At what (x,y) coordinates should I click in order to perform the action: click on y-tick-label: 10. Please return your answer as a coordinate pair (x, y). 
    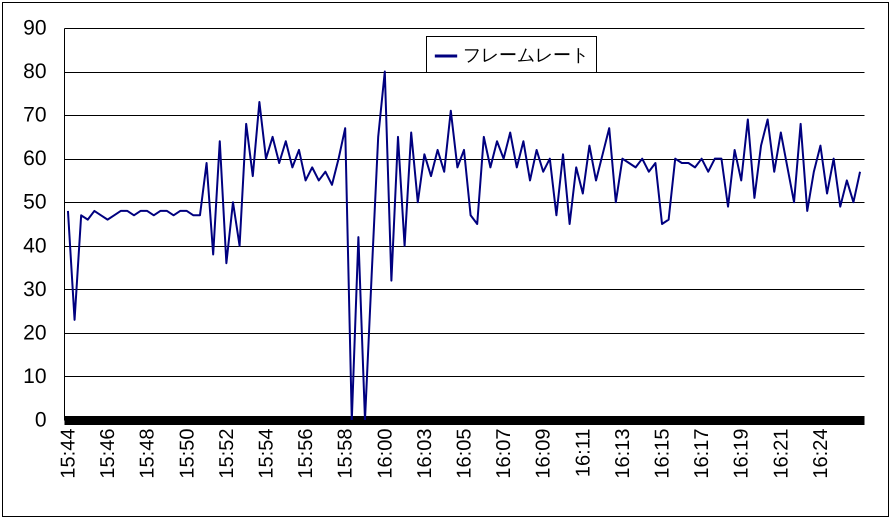
    Looking at the image, I should click on (34, 376).